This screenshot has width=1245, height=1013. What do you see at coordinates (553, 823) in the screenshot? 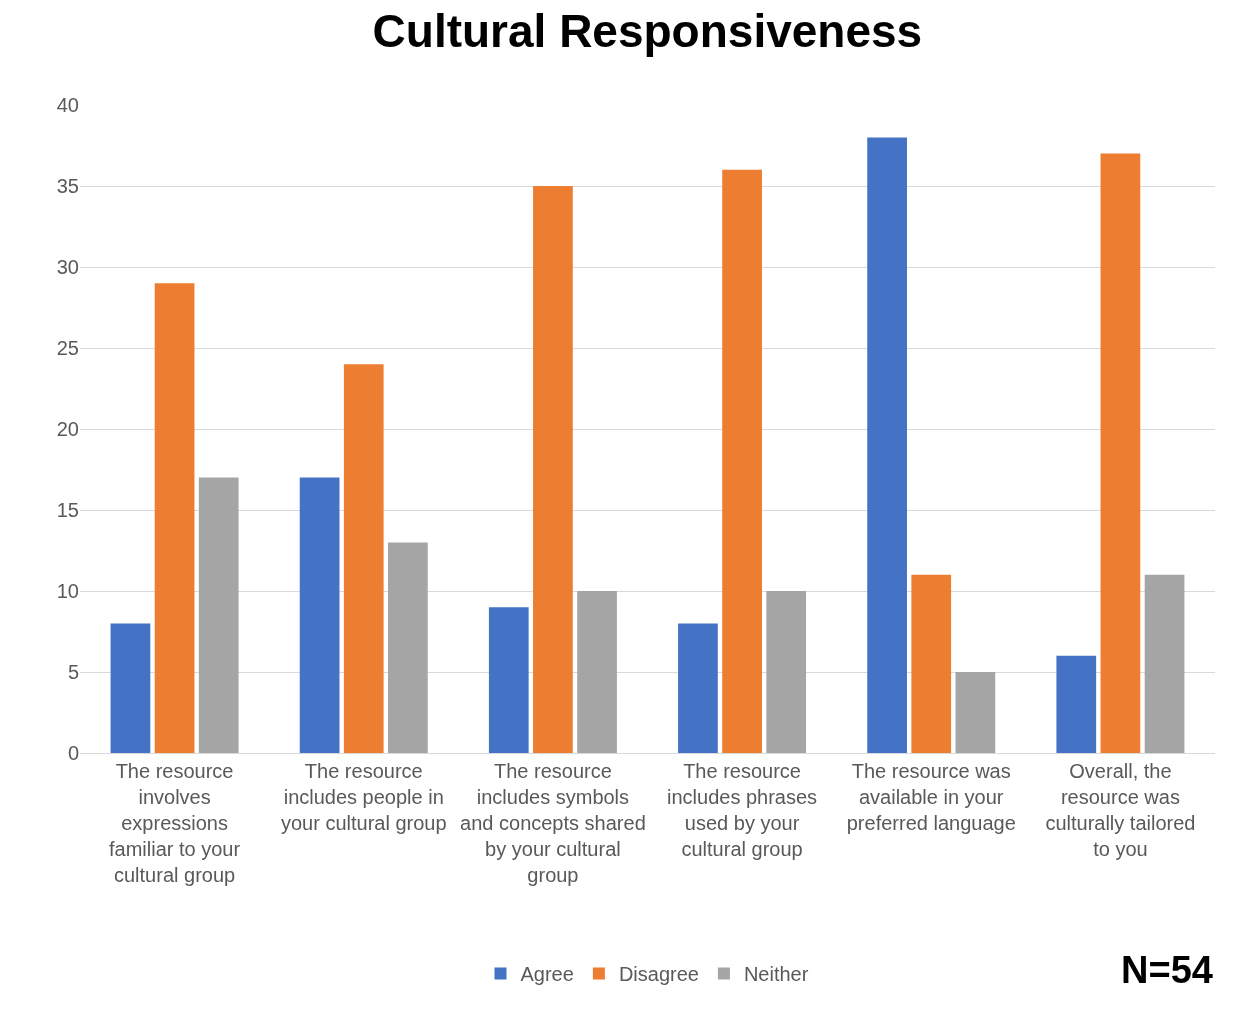
I see `x-tick-label: The resource includes symbols and concepts shared by your cultural group` at bounding box center [553, 823].